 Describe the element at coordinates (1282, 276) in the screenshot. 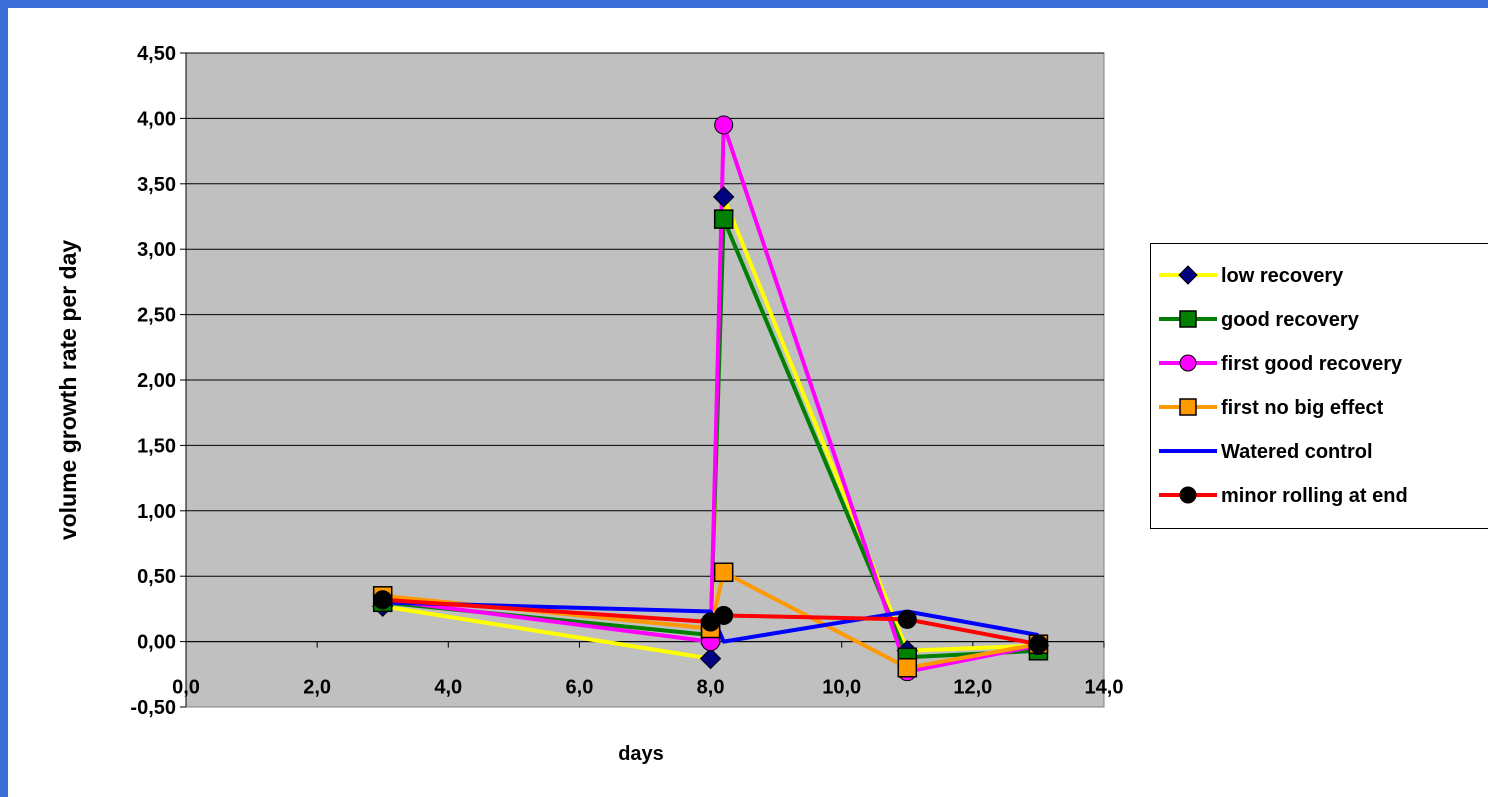

I see `legend-label: low recovery` at that location.